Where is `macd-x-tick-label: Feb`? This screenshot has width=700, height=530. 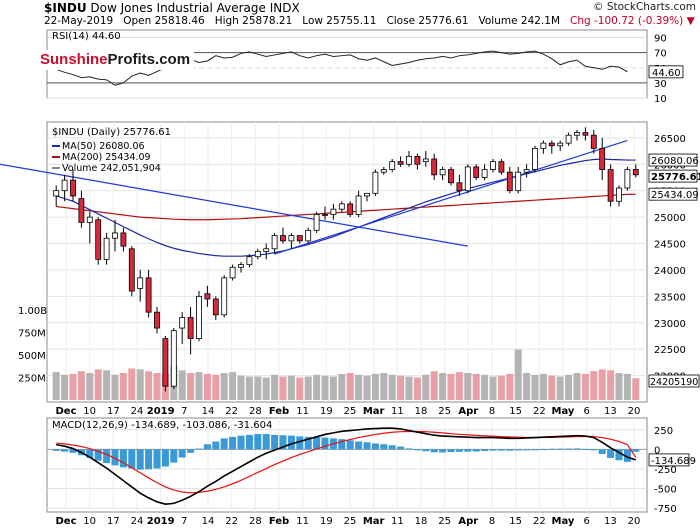
macd-x-tick-label: Feb is located at coordinates (279, 521).